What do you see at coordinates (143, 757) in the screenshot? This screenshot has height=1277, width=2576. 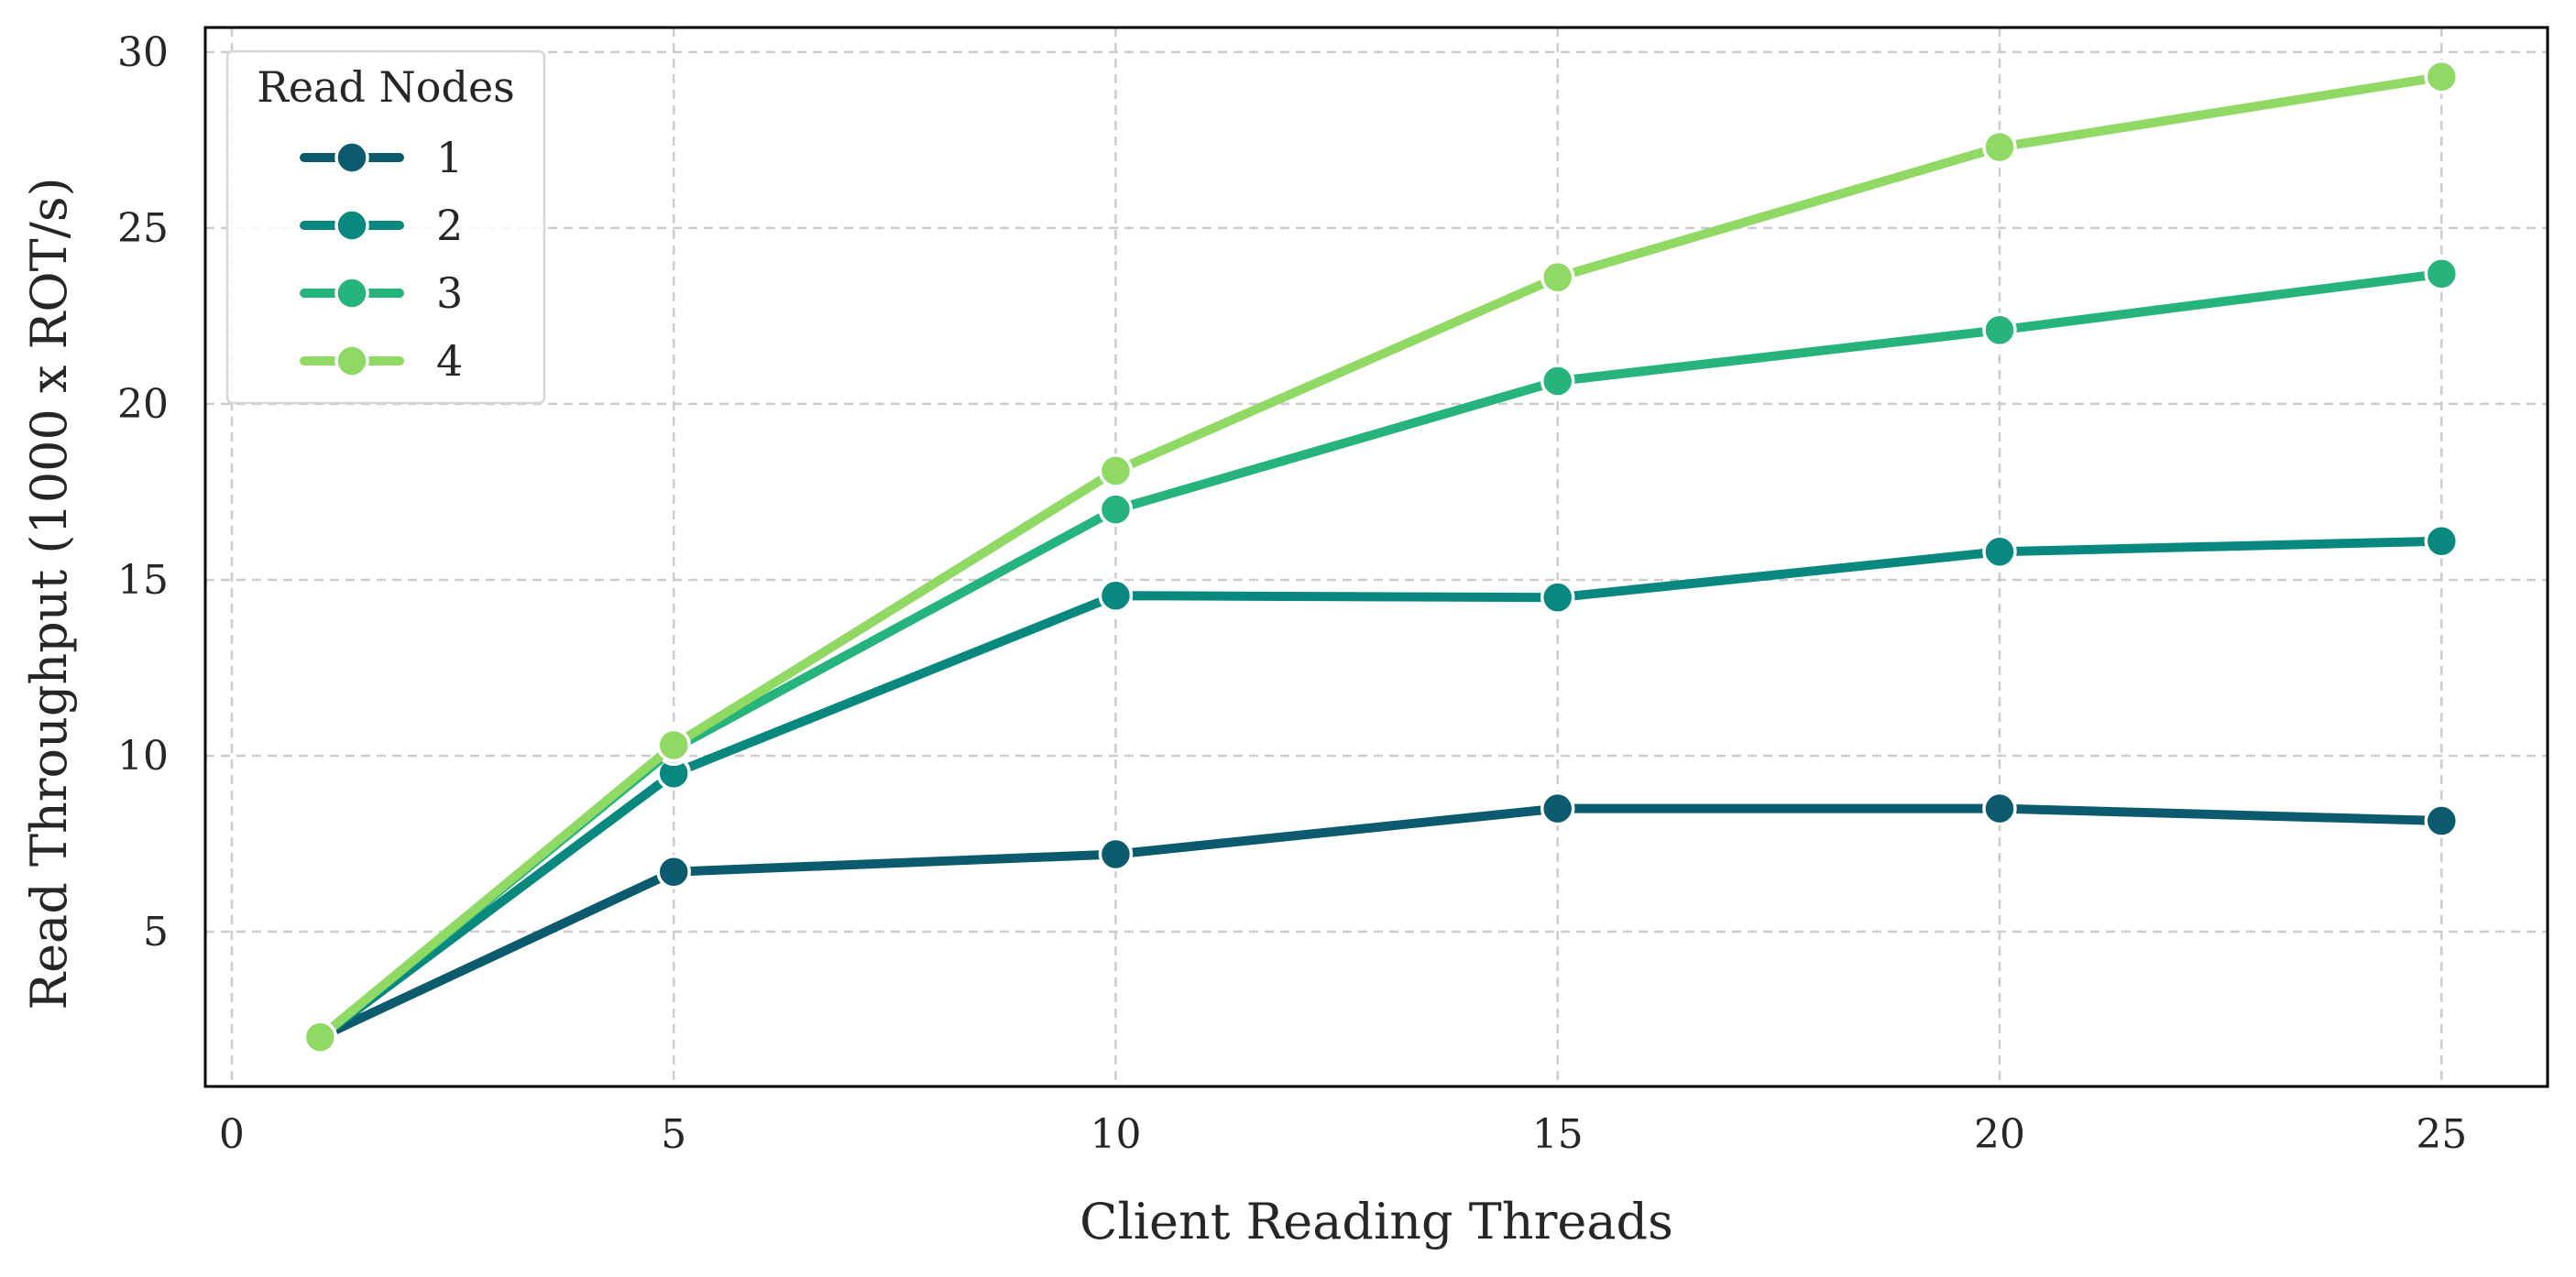 I see `y-tick-label: 10` at bounding box center [143, 757].